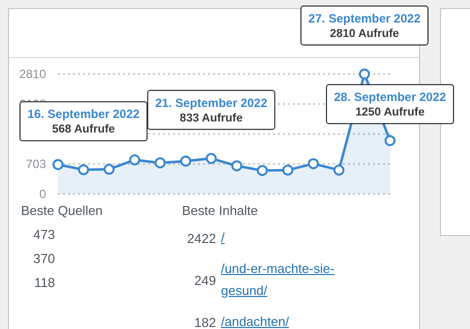 Image resolution: width=470 pixels, height=329 pixels. What do you see at coordinates (62, 210) in the screenshot?
I see `text: Beste Quellen` at bounding box center [62, 210].